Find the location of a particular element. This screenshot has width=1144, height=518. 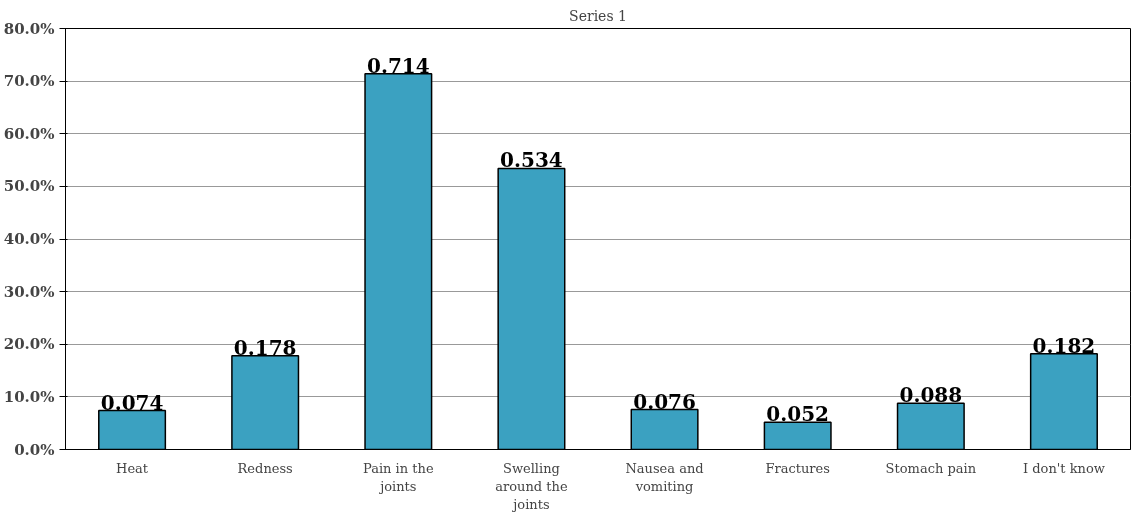

y-tick-label: 80.0% is located at coordinates (29, 28).